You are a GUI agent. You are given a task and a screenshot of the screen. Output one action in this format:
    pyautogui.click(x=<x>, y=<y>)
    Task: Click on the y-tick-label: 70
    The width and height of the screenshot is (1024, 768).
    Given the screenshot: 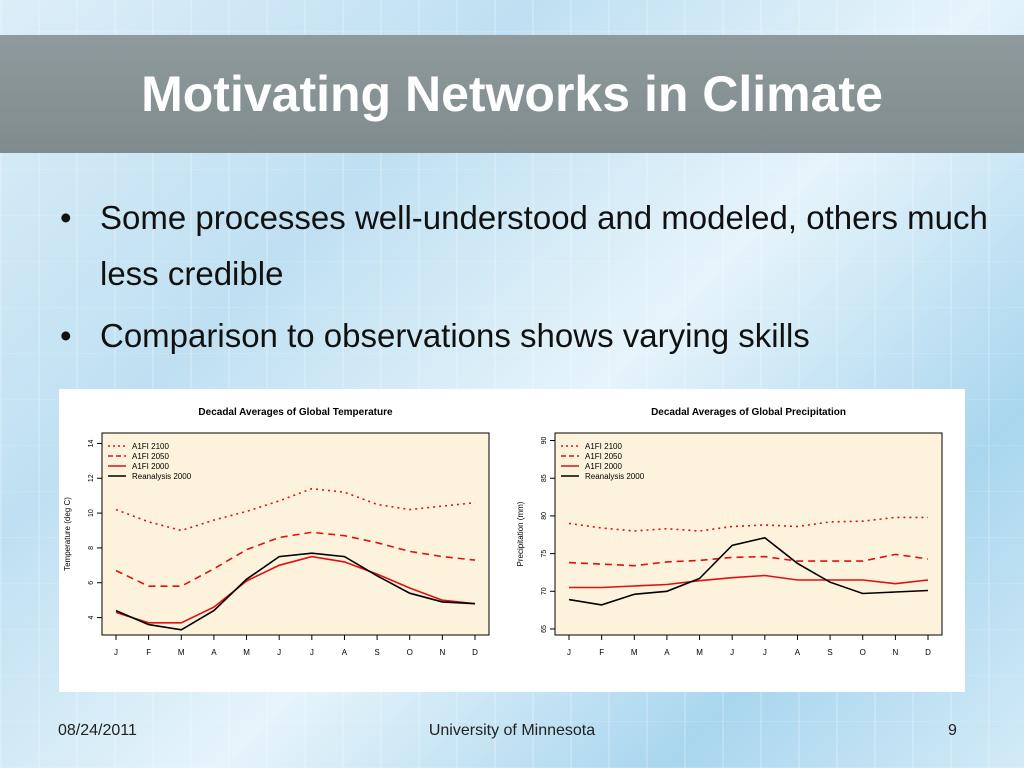 What is the action you would take?
    pyautogui.click(x=544, y=591)
    